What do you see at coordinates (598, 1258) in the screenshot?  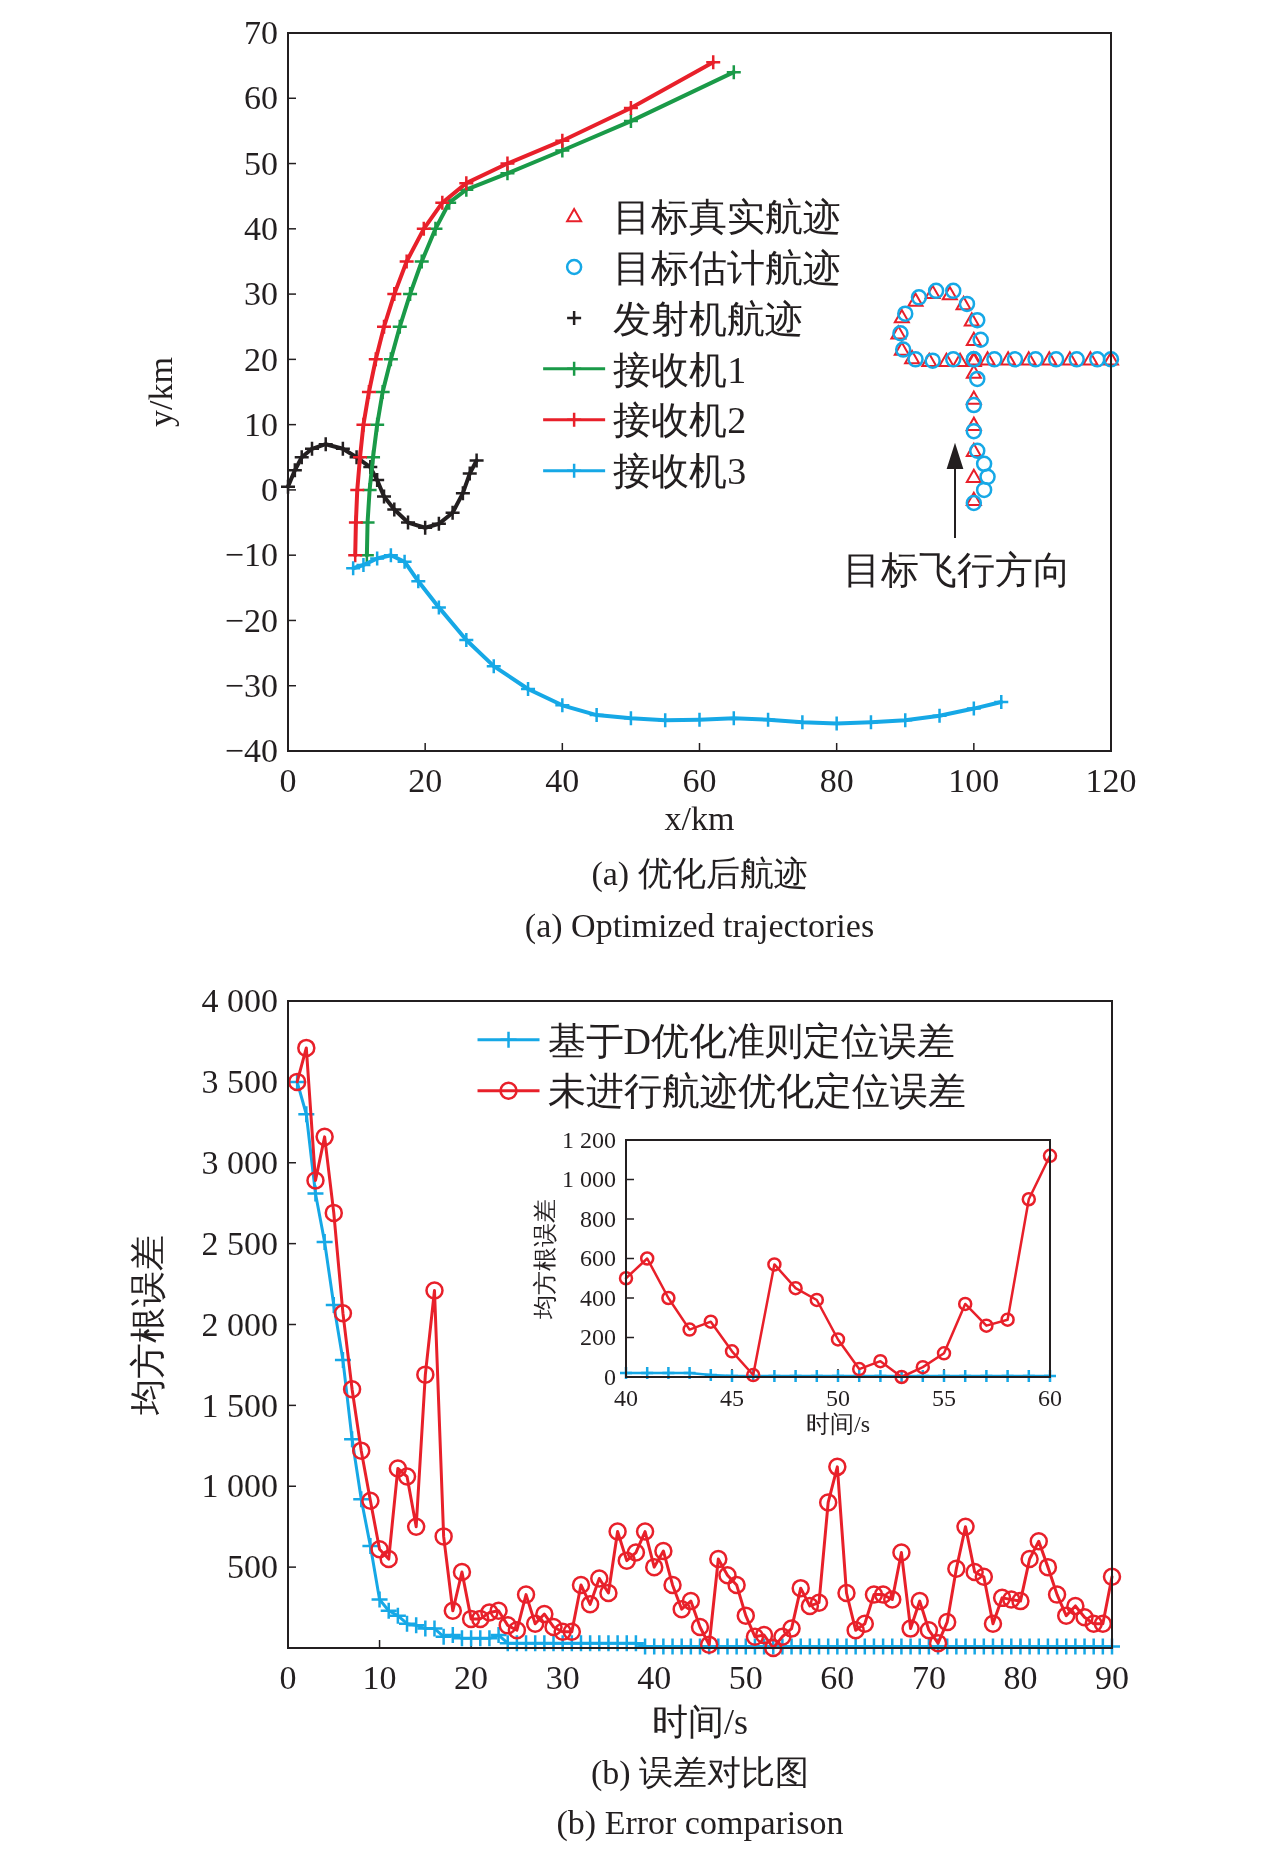 I see `y-tick-label: 600` at bounding box center [598, 1258].